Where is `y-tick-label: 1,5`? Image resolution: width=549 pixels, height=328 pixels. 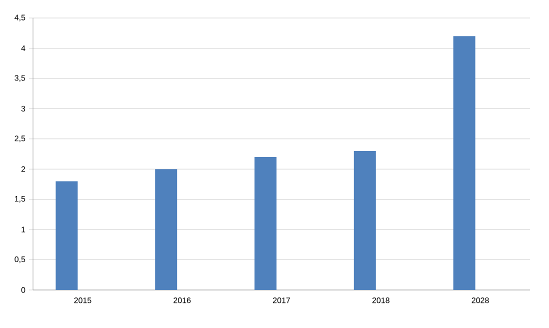 y-tick-label: 1,5 is located at coordinates (20, 199).